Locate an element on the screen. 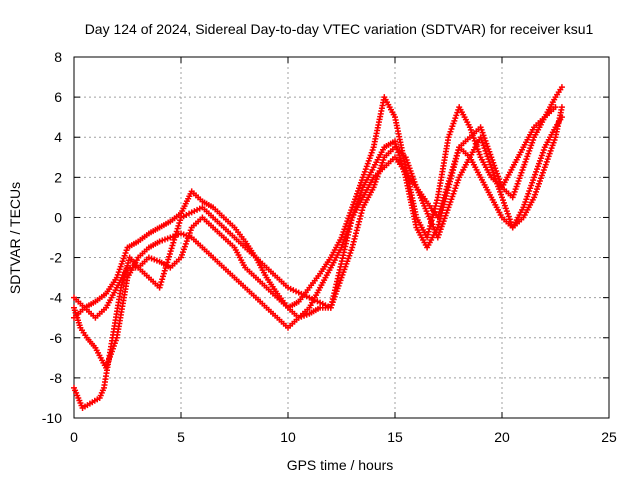 The image size is (640, 480). y-tick-label: 8 is located at coordinates (58, 57).